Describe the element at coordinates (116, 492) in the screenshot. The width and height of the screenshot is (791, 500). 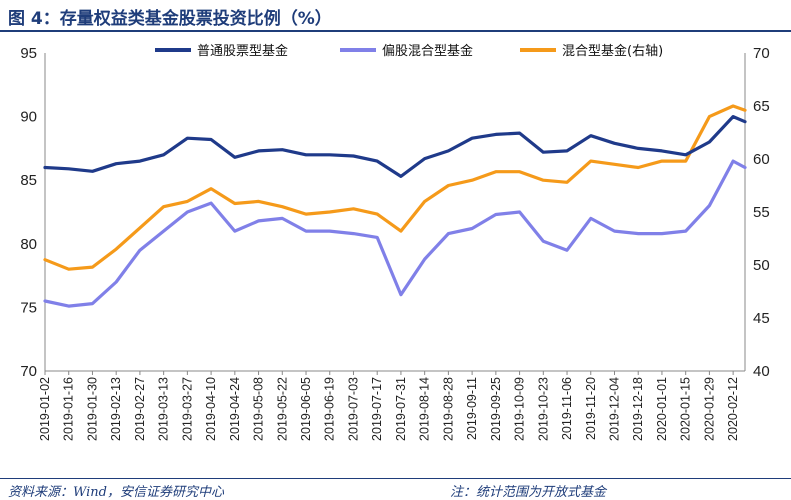
I see `source-note: 资料来源：Wind，安信证券研究中心` at that location.